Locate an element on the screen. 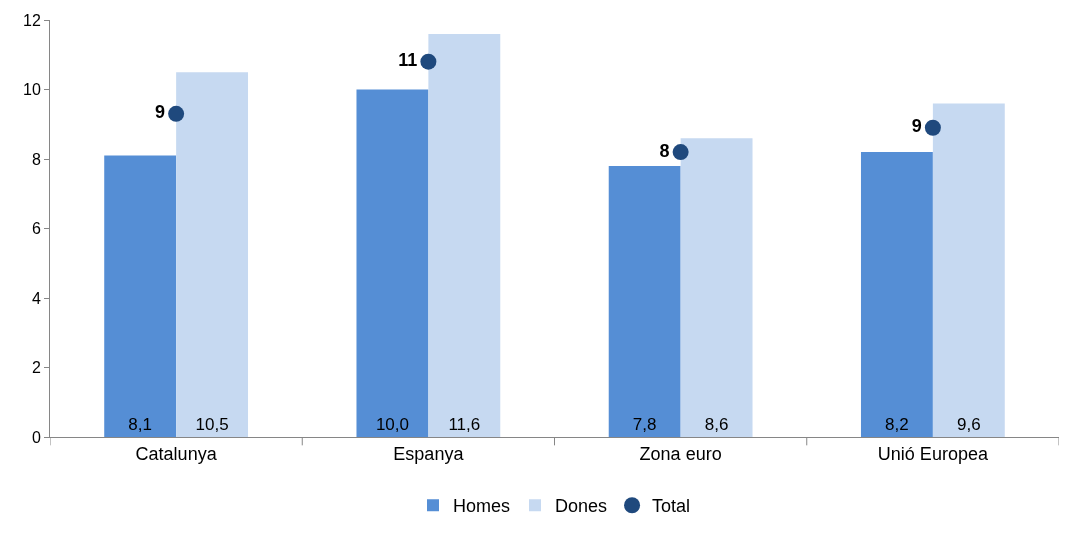 The width and height of the screenshot is (1069, 537). data-label: 8 is located at coordinates (664, 150).